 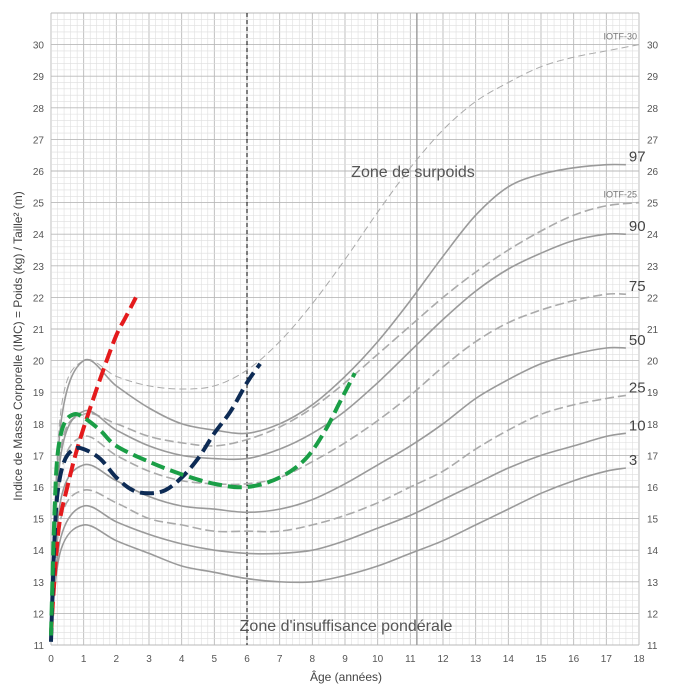 What do you see at coordinates (624, 250) in the screenshot?
I see `curve-labels: IOTF-30 97 IOTF-25 90 75 50 25 10 3` at bounding box center [624, 250].